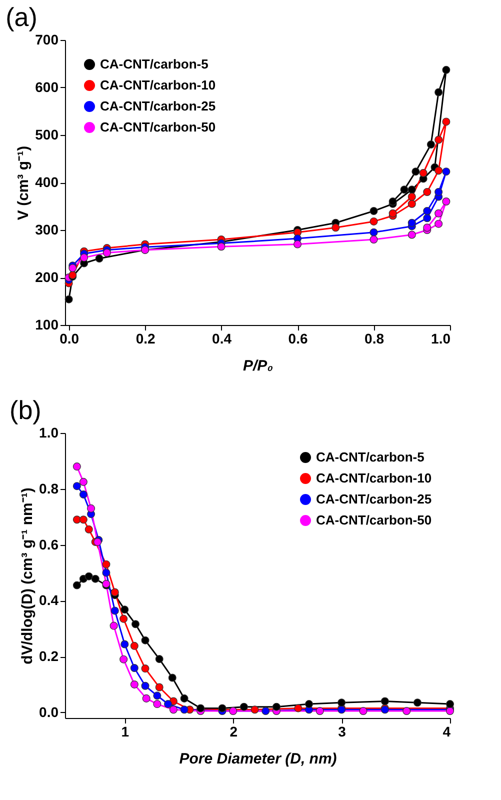  What do you see at coordinates (298, 338) in the screenshot?
I see `x-tick-label: 0.6` at bounding box center [298, 338].